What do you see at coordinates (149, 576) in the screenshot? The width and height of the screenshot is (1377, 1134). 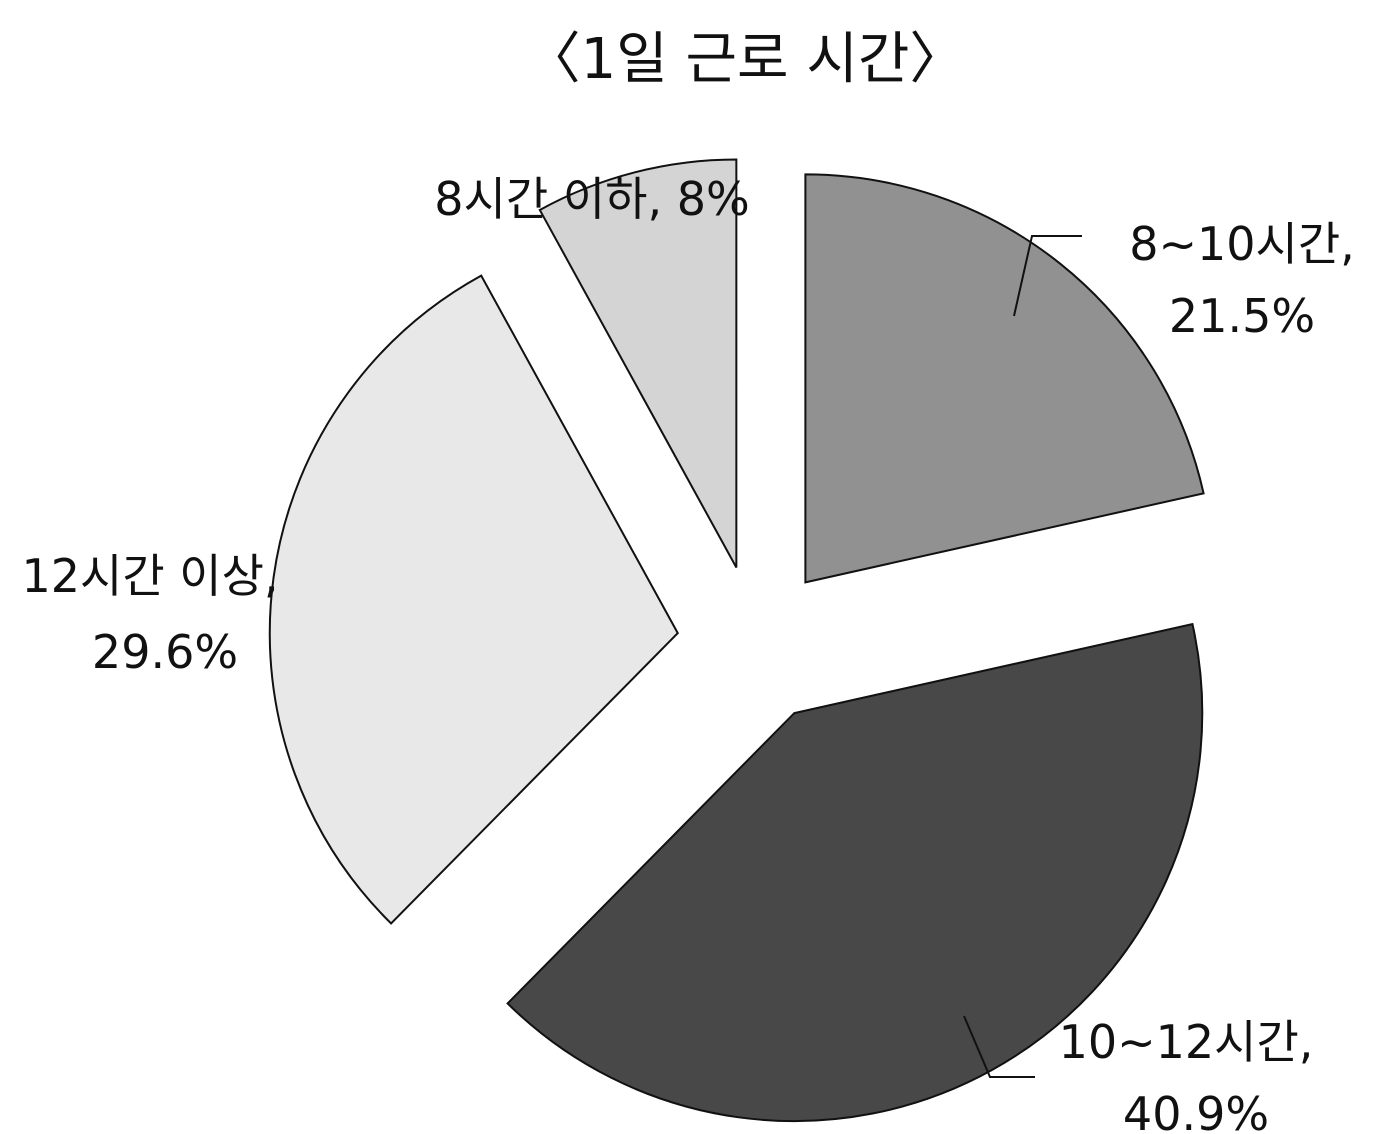 I see `slice-label-over-12-line1: 12시간 이상,` at bounding box center [149, 576].